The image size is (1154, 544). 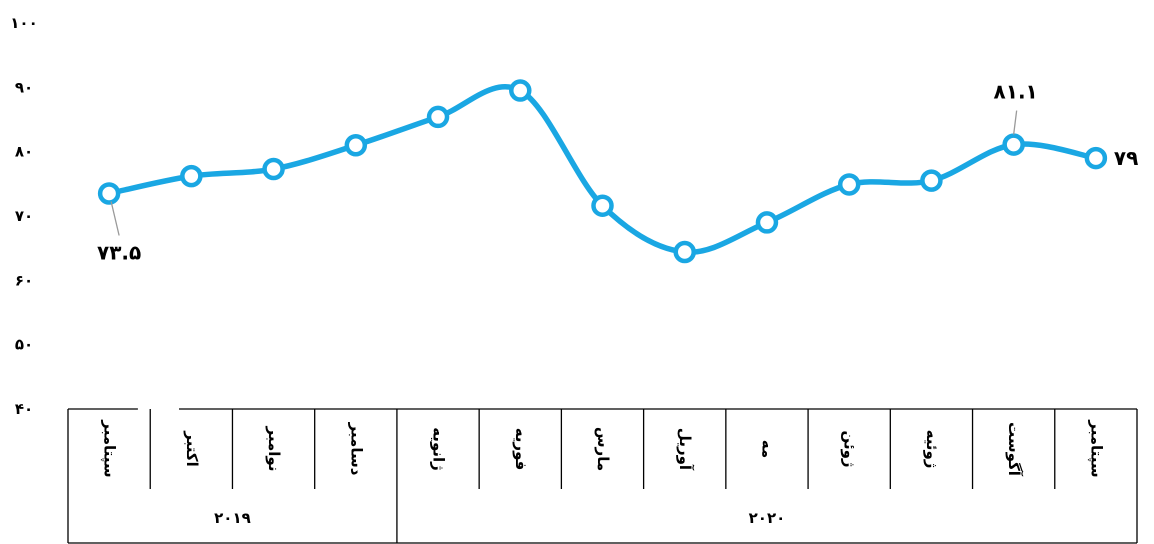 I want to click on month-label: فوریه, so click(x=521, y=449).